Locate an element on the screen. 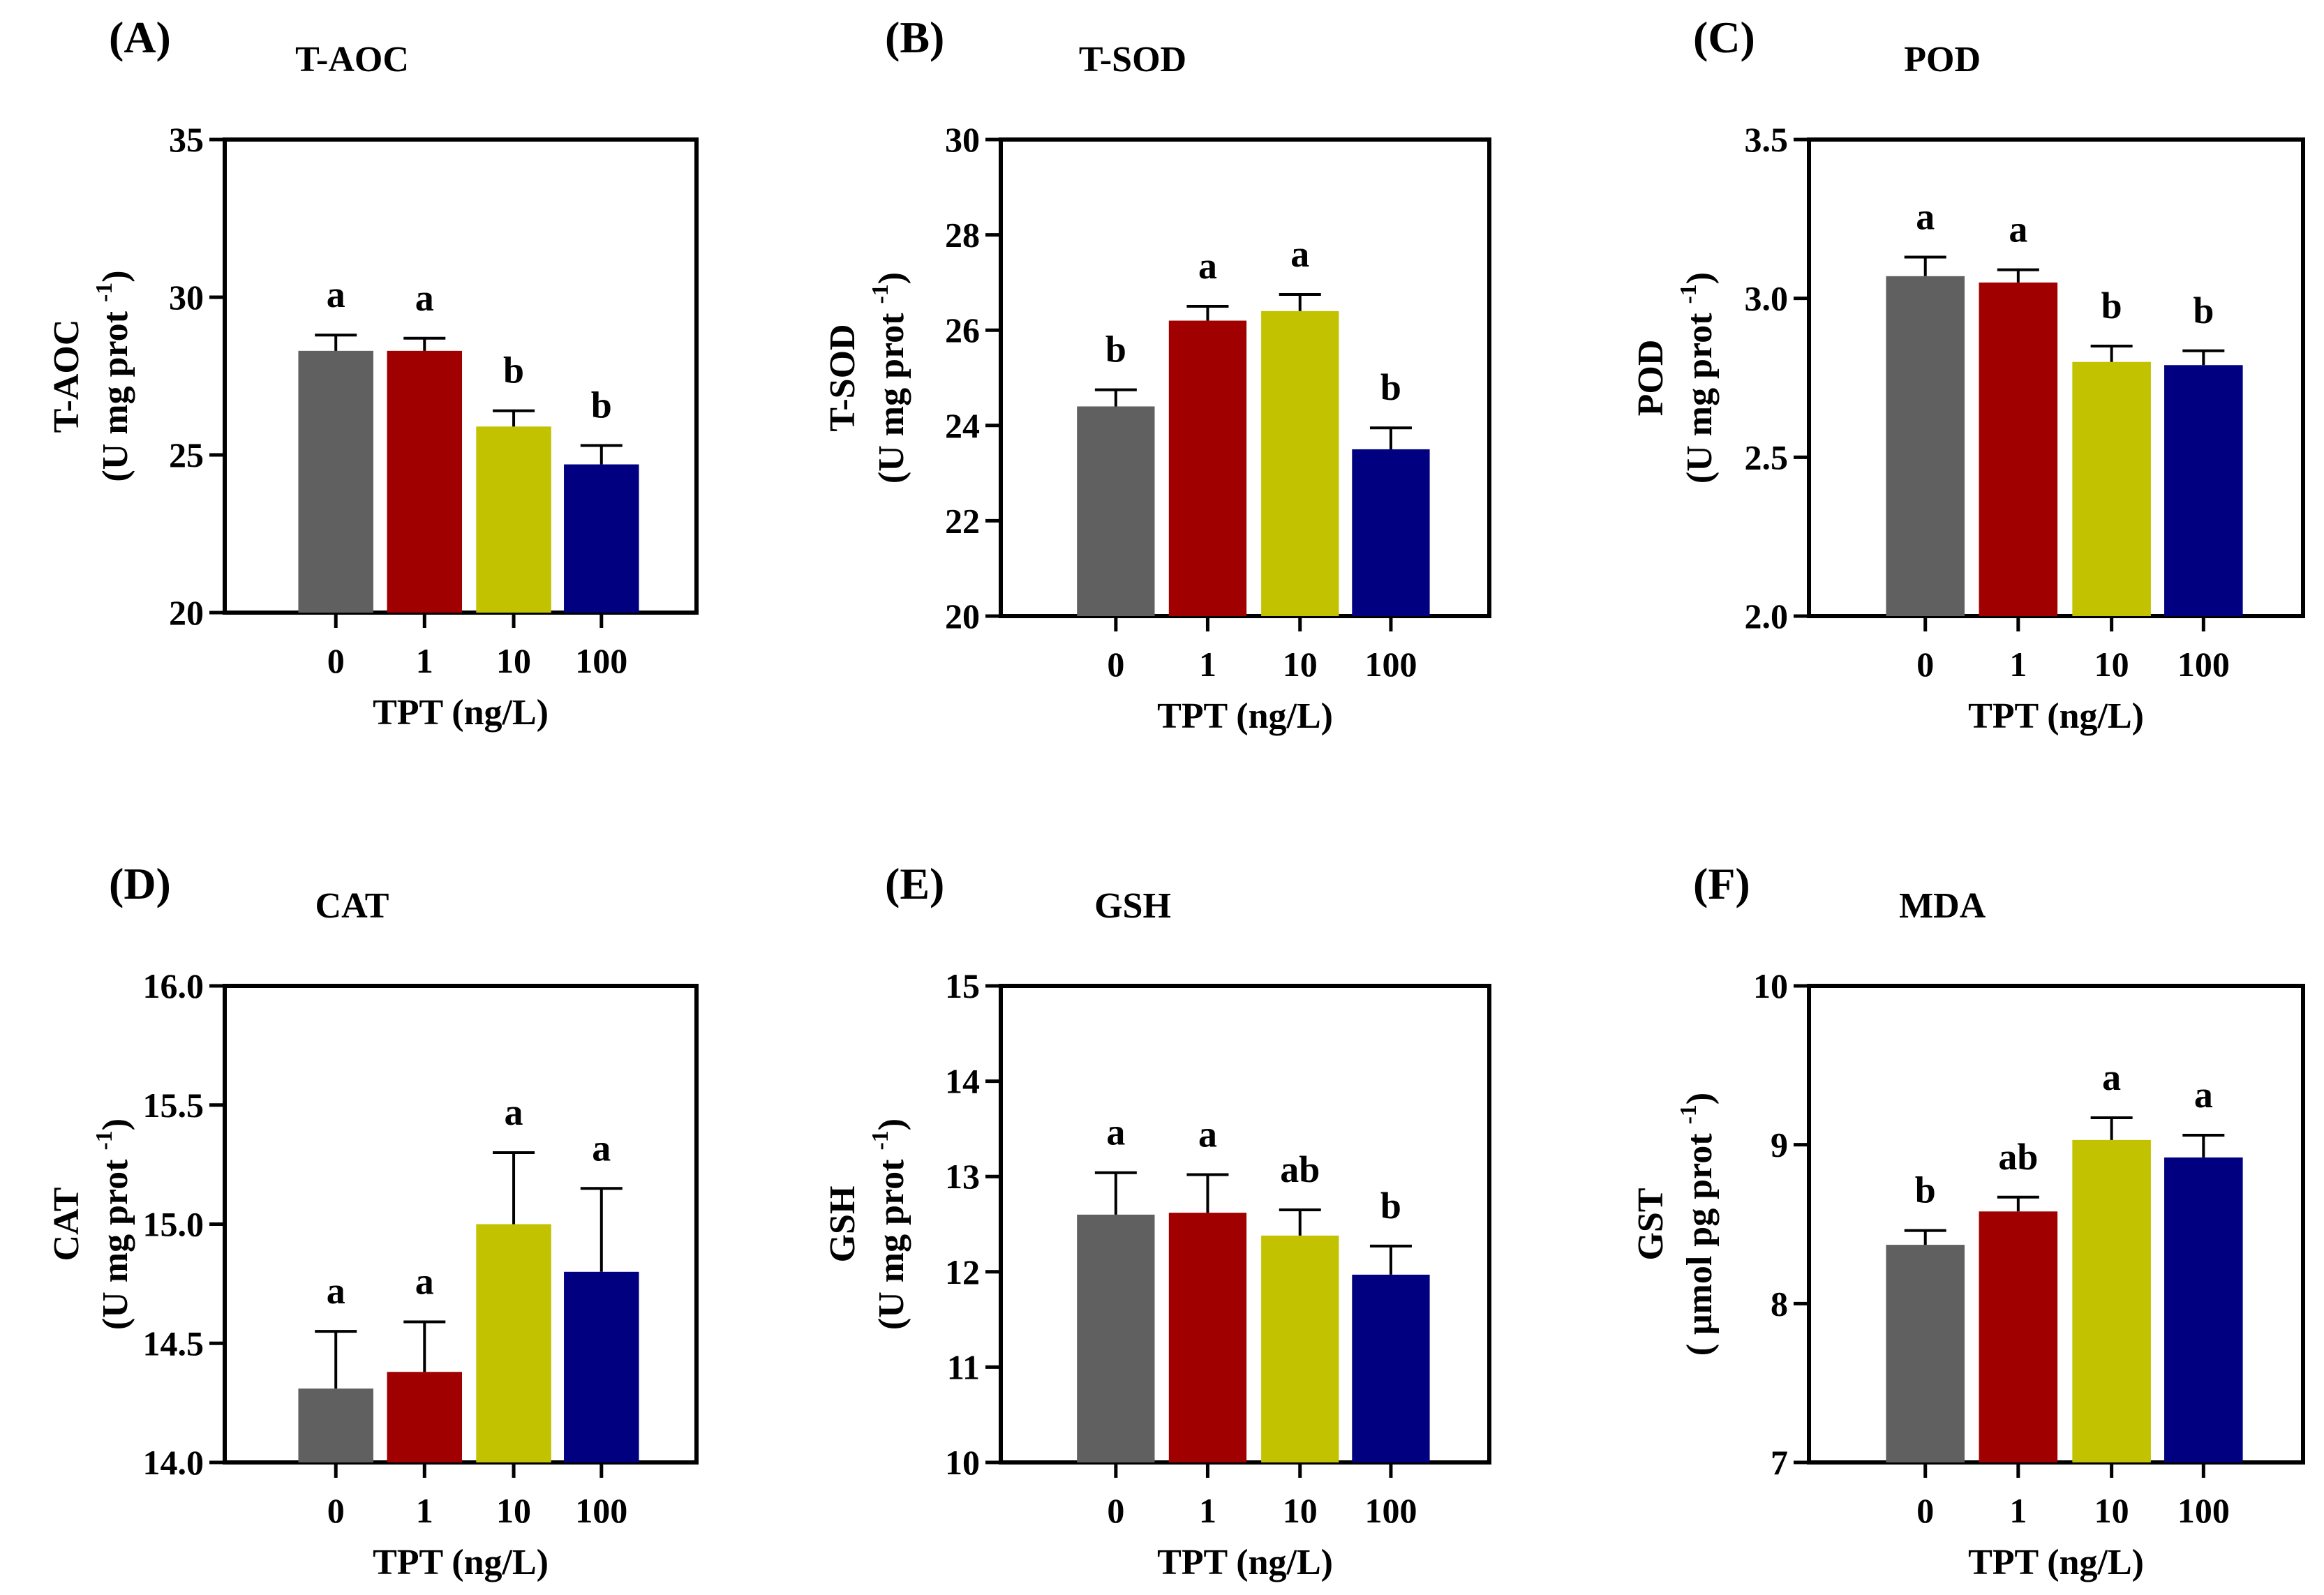 This screenshot has height=1595, width=2324. y-axis-title: GST is located at coordinates (1651, 1224).